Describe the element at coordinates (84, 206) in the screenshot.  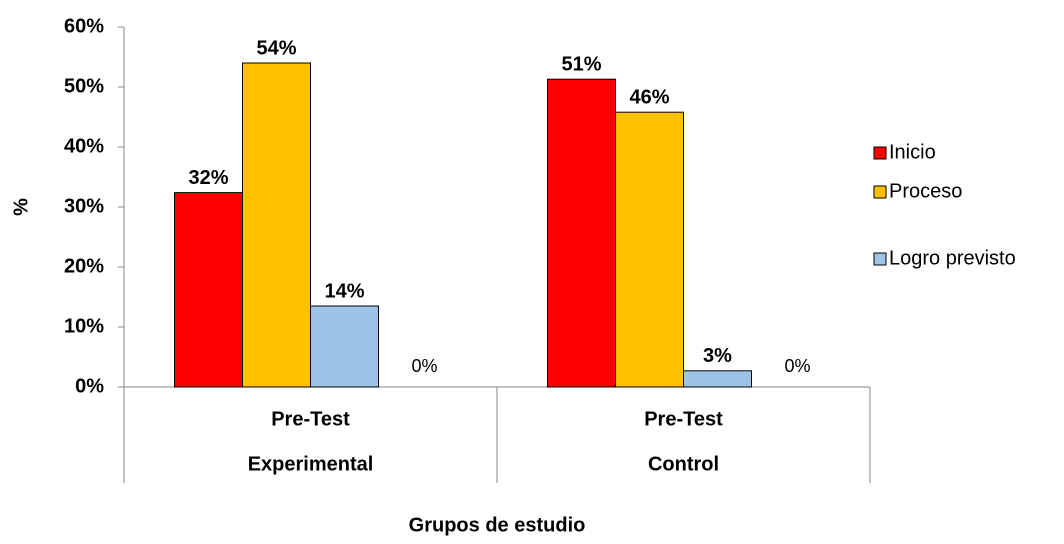
I see `y-tick-label: 30%` at that location.